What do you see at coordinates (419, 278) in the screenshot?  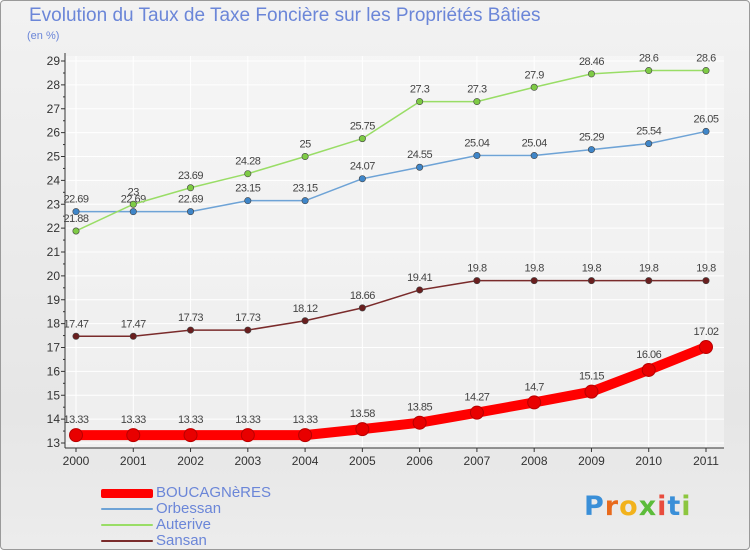 I see `data-label: 19.41` at bounding box center [419, 278].